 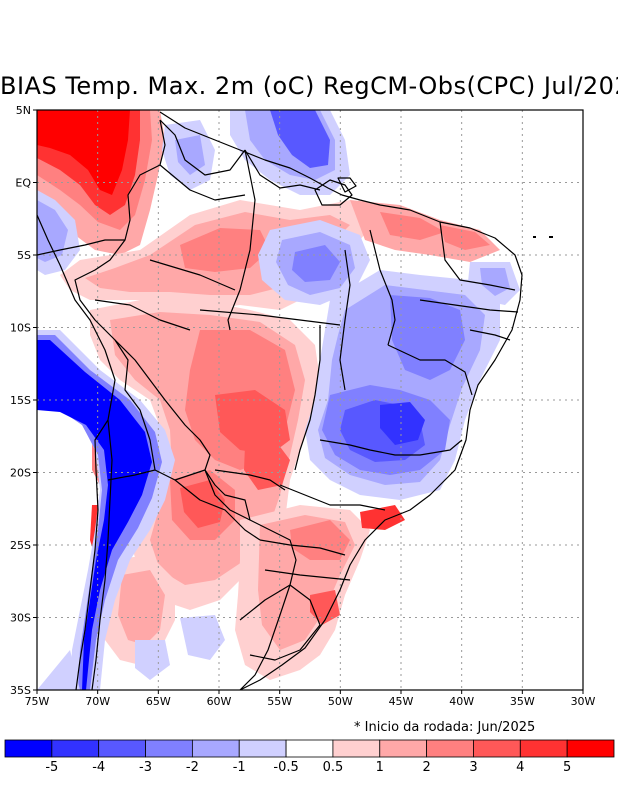 I want to click on border-guianas, so click(x=282, y=170).